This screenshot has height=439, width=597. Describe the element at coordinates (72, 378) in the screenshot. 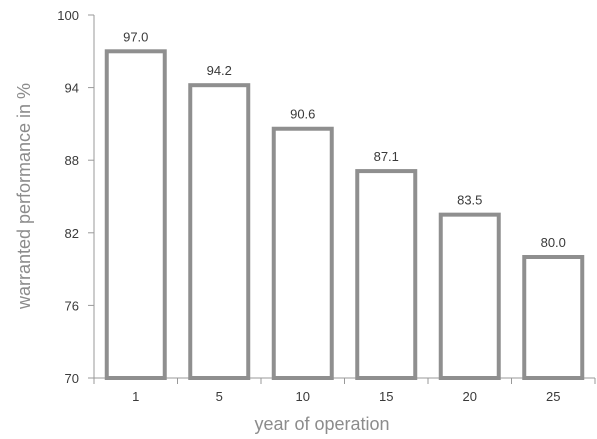

I see `y-tick-label: 70` at that location.